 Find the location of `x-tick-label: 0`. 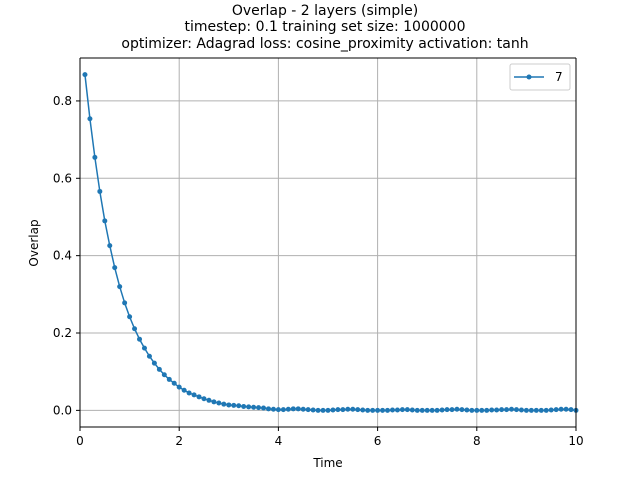

x-tick-label: 0 is located at coordinates (80, 441).